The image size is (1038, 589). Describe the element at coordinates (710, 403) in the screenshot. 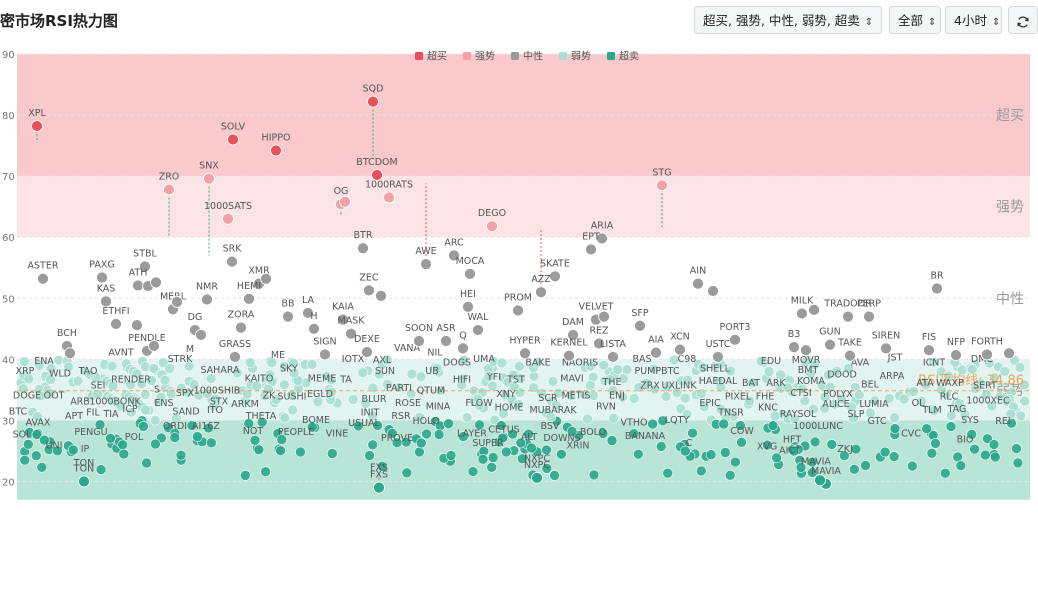

I see `point-label: EPIC` at that location.